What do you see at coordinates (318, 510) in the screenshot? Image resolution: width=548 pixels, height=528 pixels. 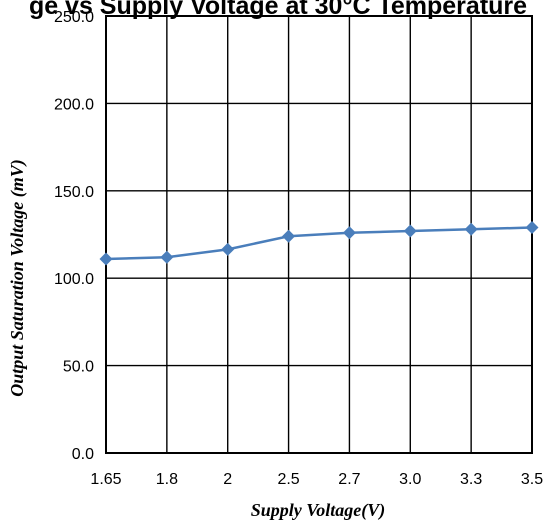 I see `x-axis-label: Supply Voltage(V)` at bounding box center [318, 510].